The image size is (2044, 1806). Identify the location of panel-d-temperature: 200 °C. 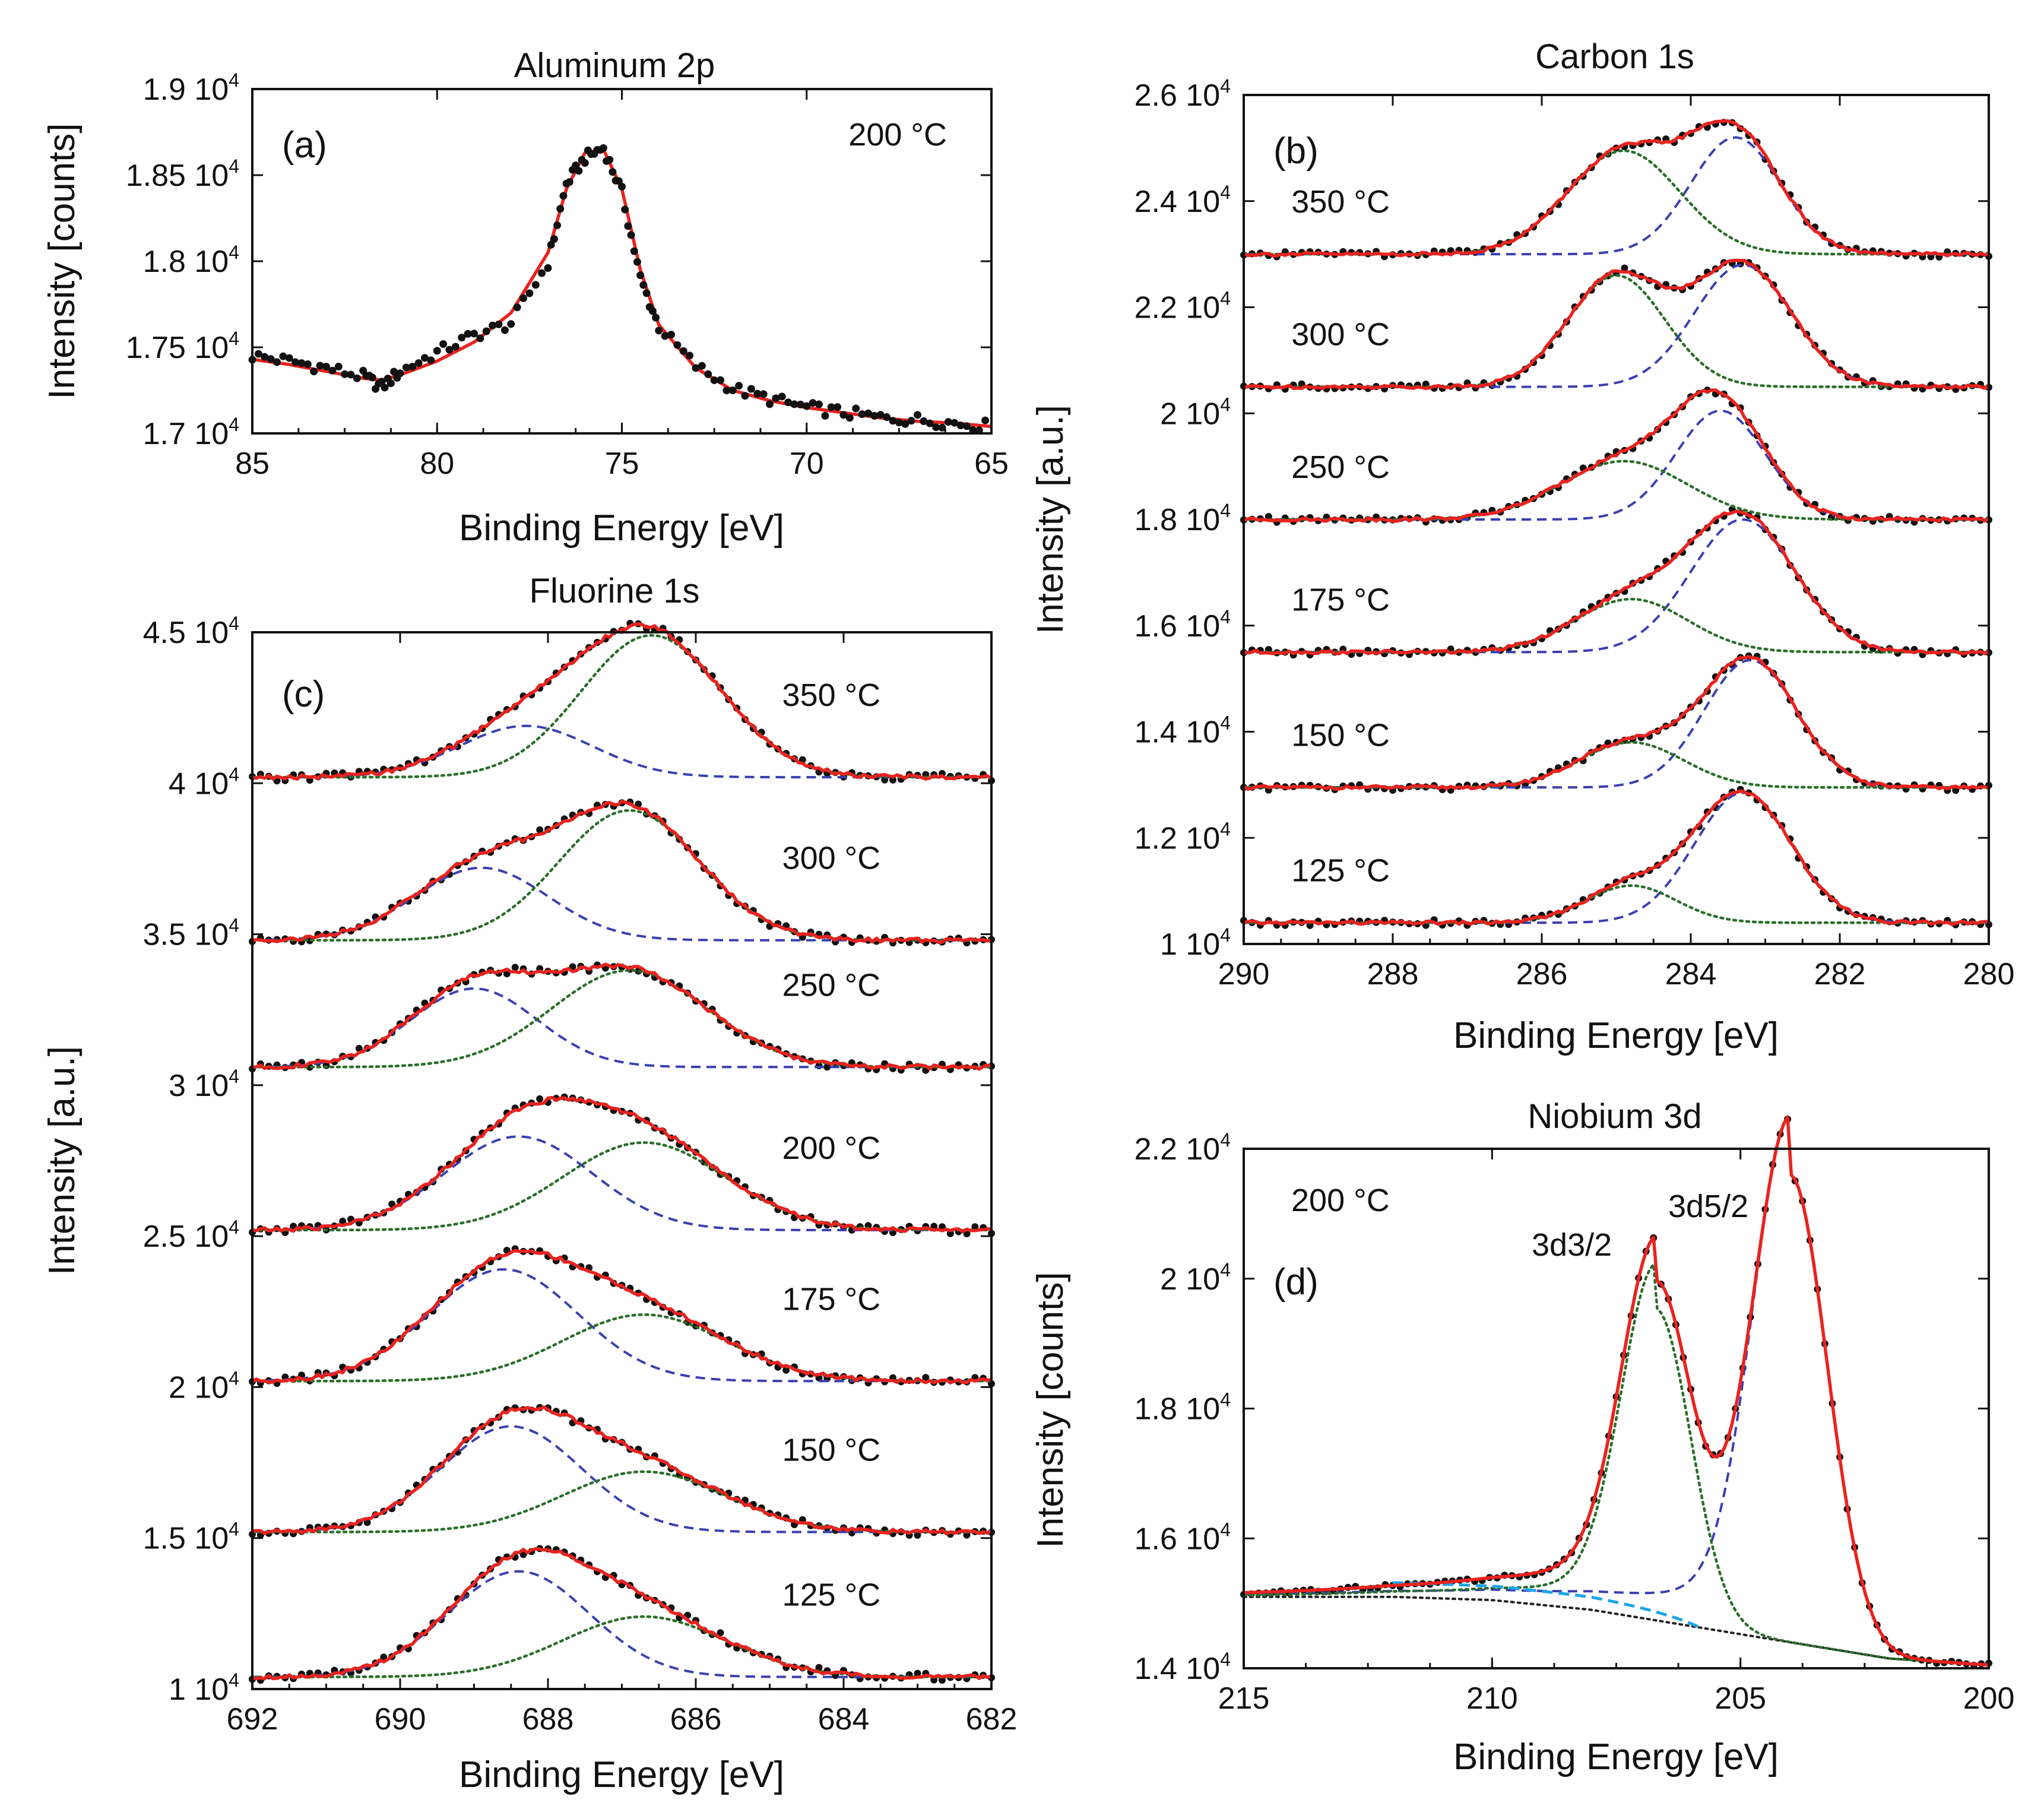
(1340, 1201).